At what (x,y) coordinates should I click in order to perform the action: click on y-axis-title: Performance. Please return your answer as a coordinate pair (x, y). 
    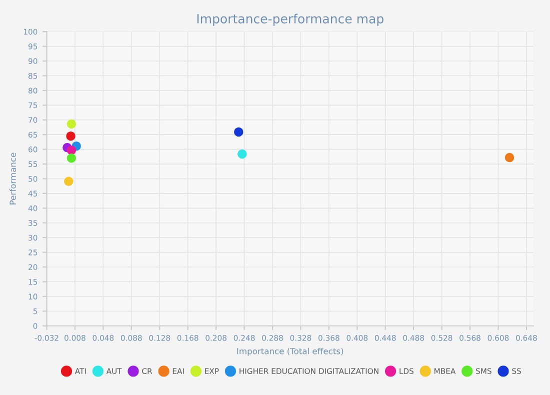
    Looking at the image, I should click on (13, 178).